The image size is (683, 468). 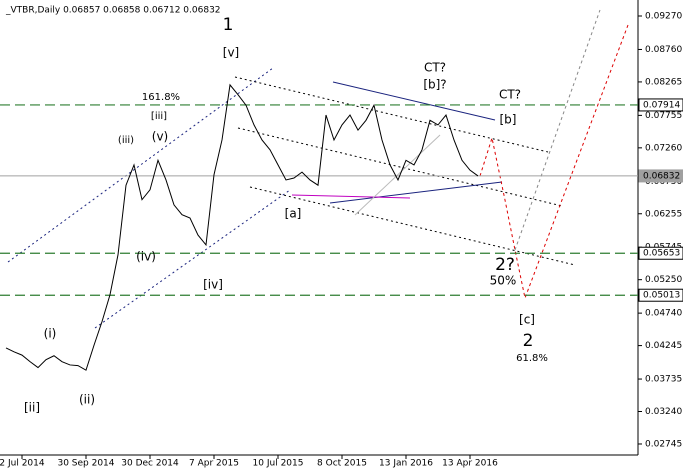 What do you see at coordinates (50, 334) in the screenshot?
I see `annotation: (i)` at bounding box center [50, 334].